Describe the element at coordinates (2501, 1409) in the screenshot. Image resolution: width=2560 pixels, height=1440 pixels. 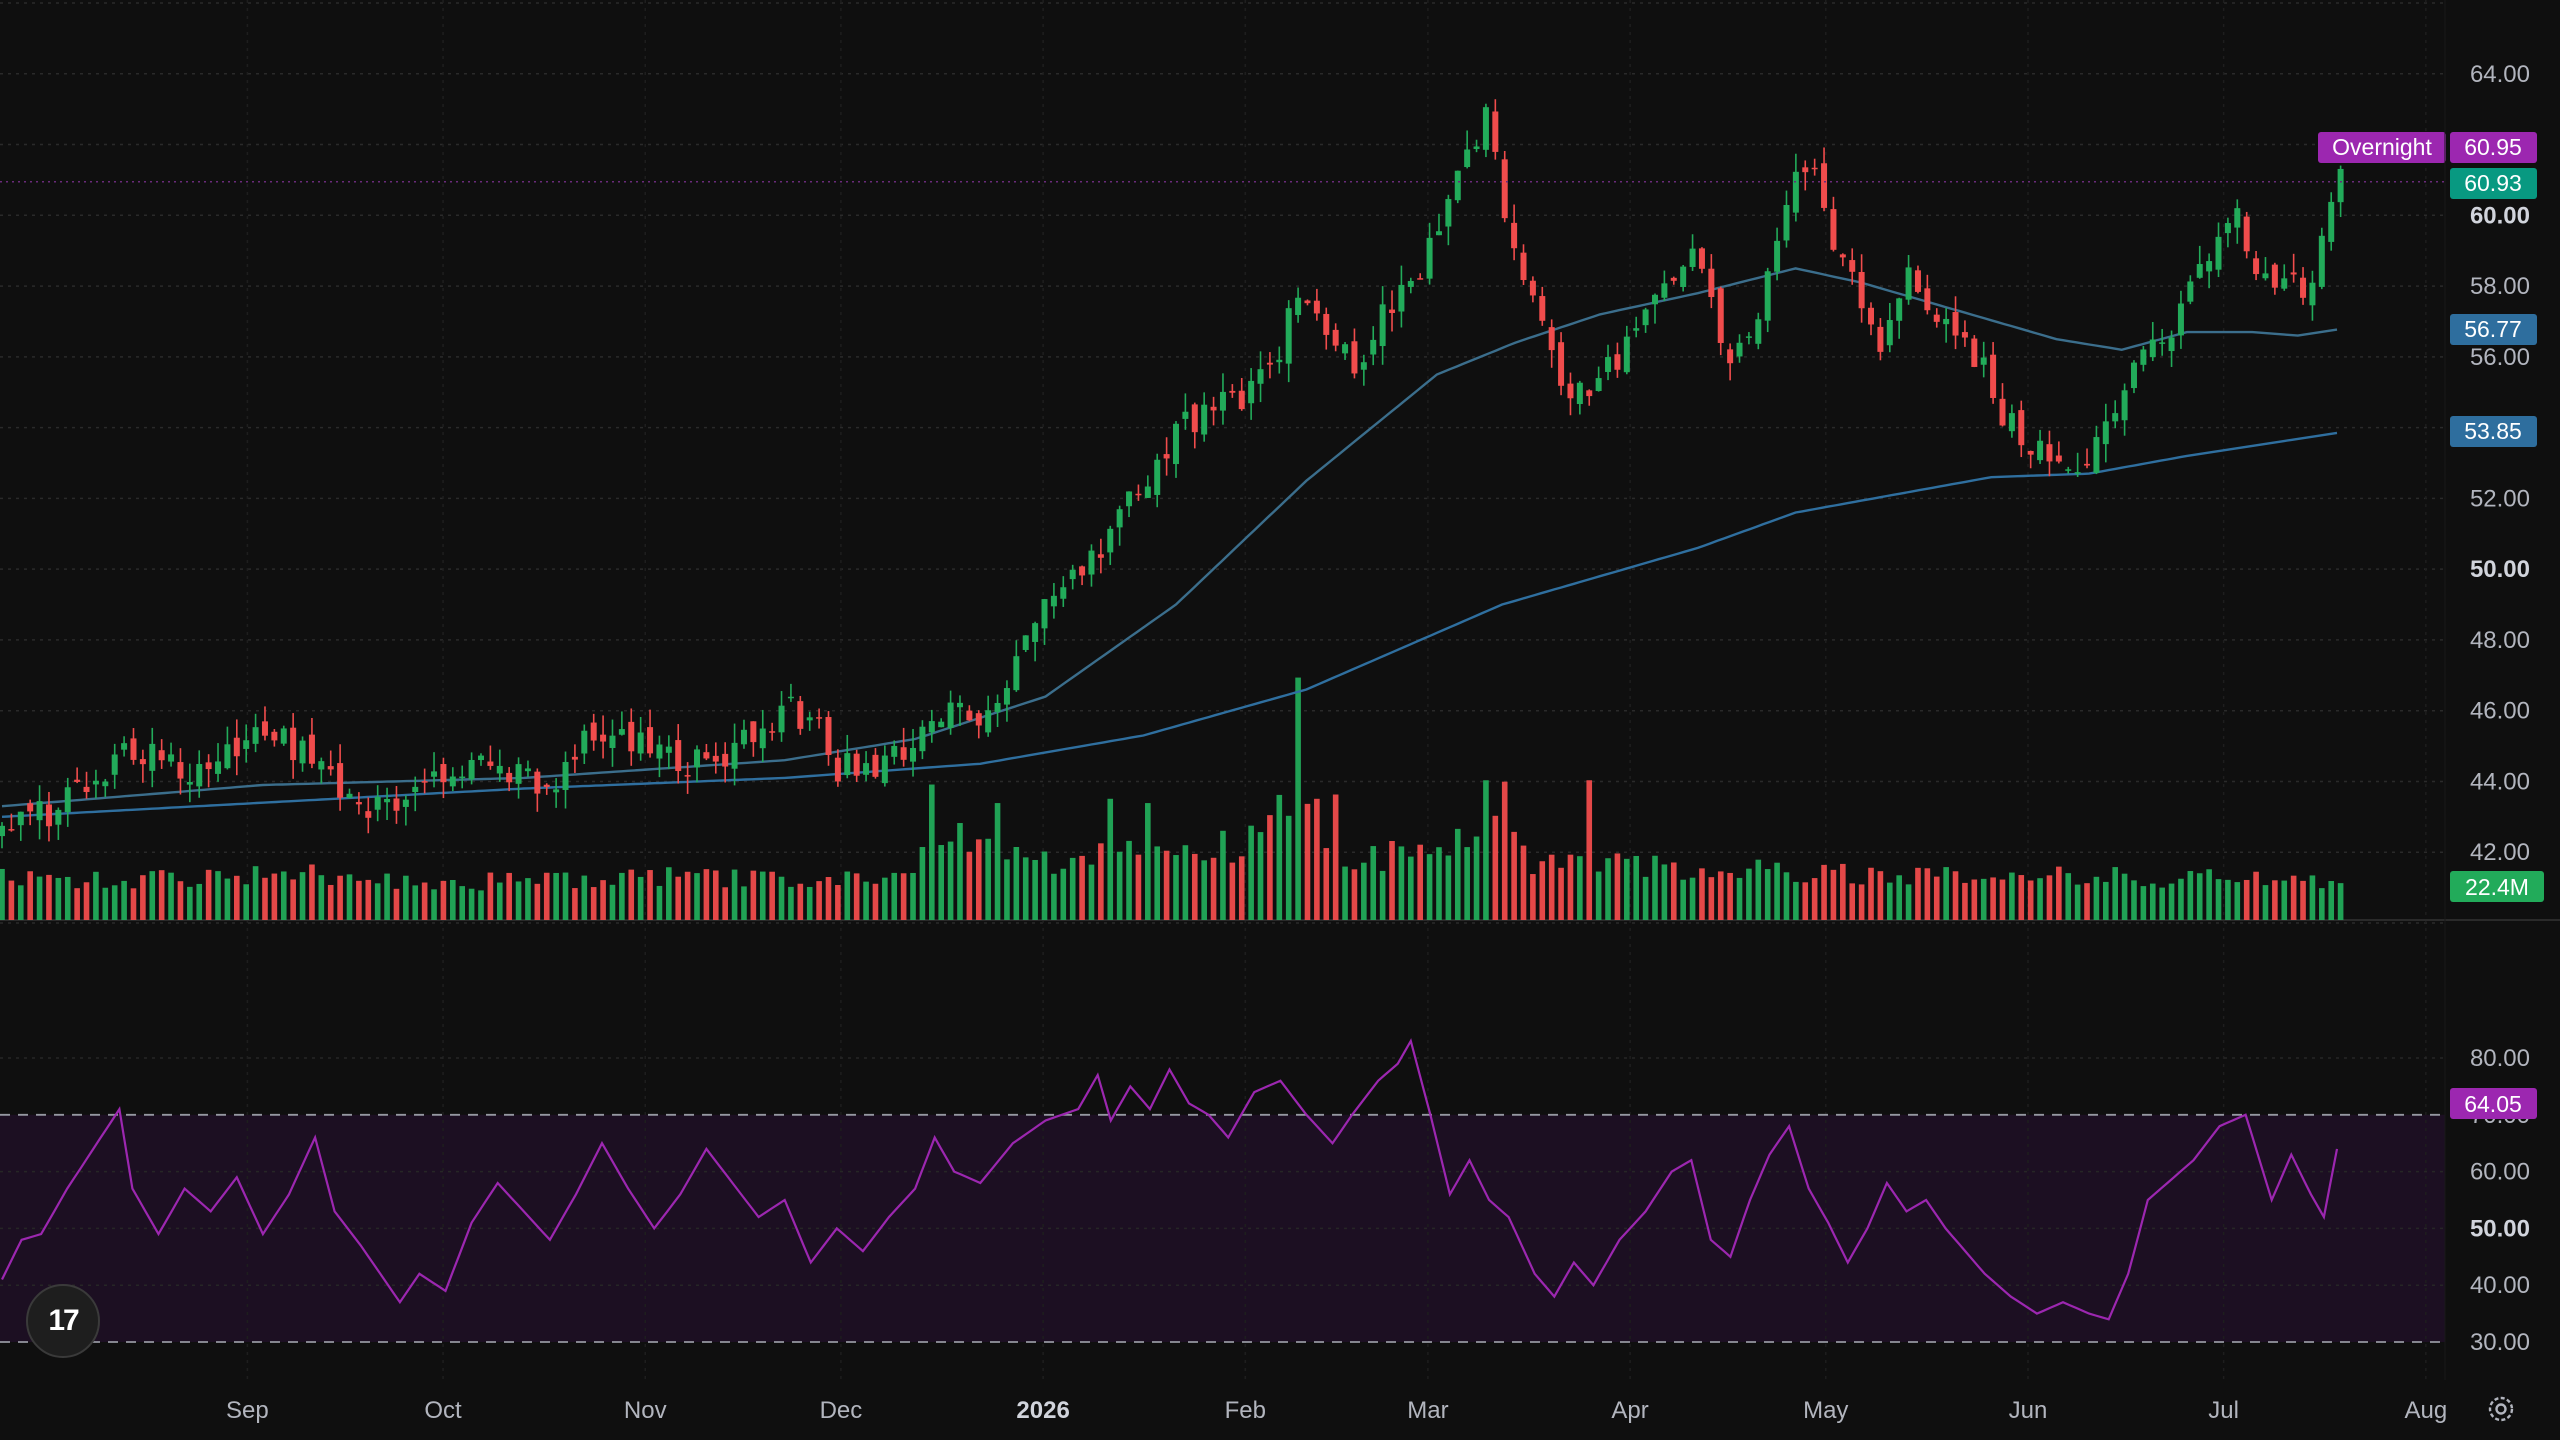
I see `settings-gear-icon` at that location.